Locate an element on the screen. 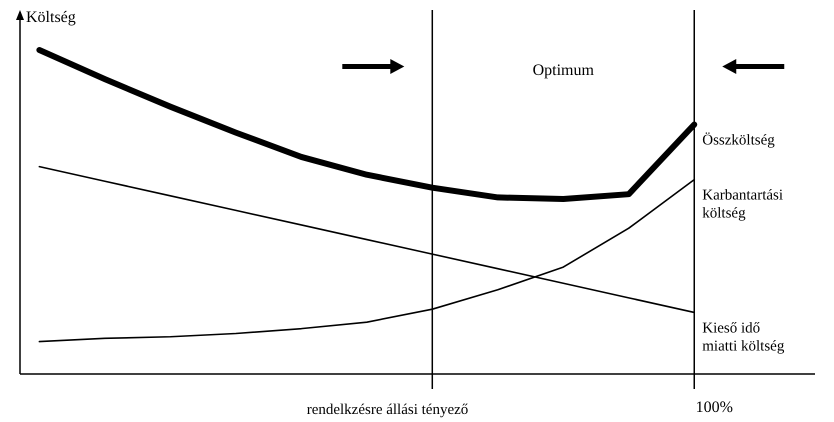 The image size is (834, 422). series-label: Összköltség is located at coordinates (739, 140).